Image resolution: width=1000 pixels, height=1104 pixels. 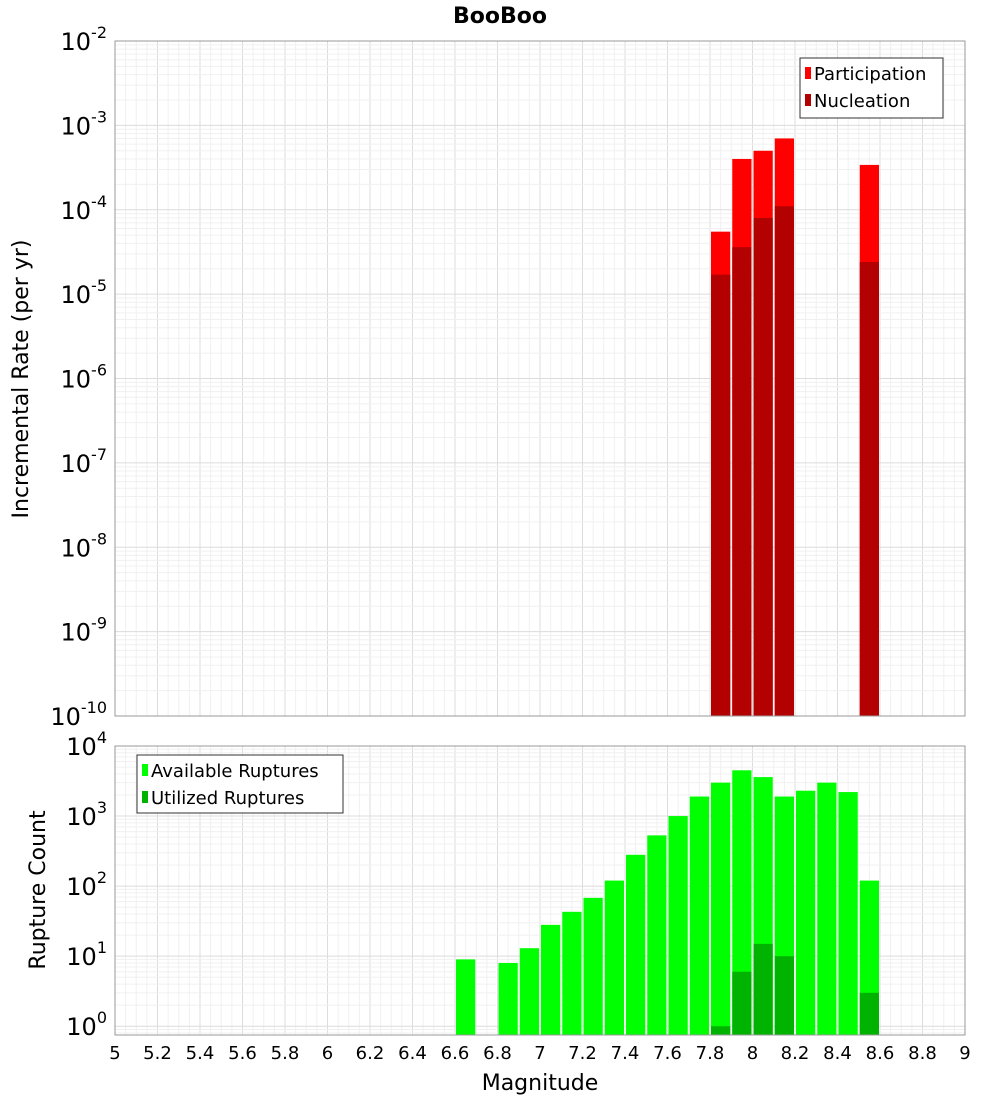 What do you see at coordinates (86, 884) in the screenshot?
I see `y-tick-label: 10²` at bounding box center [86, 884].